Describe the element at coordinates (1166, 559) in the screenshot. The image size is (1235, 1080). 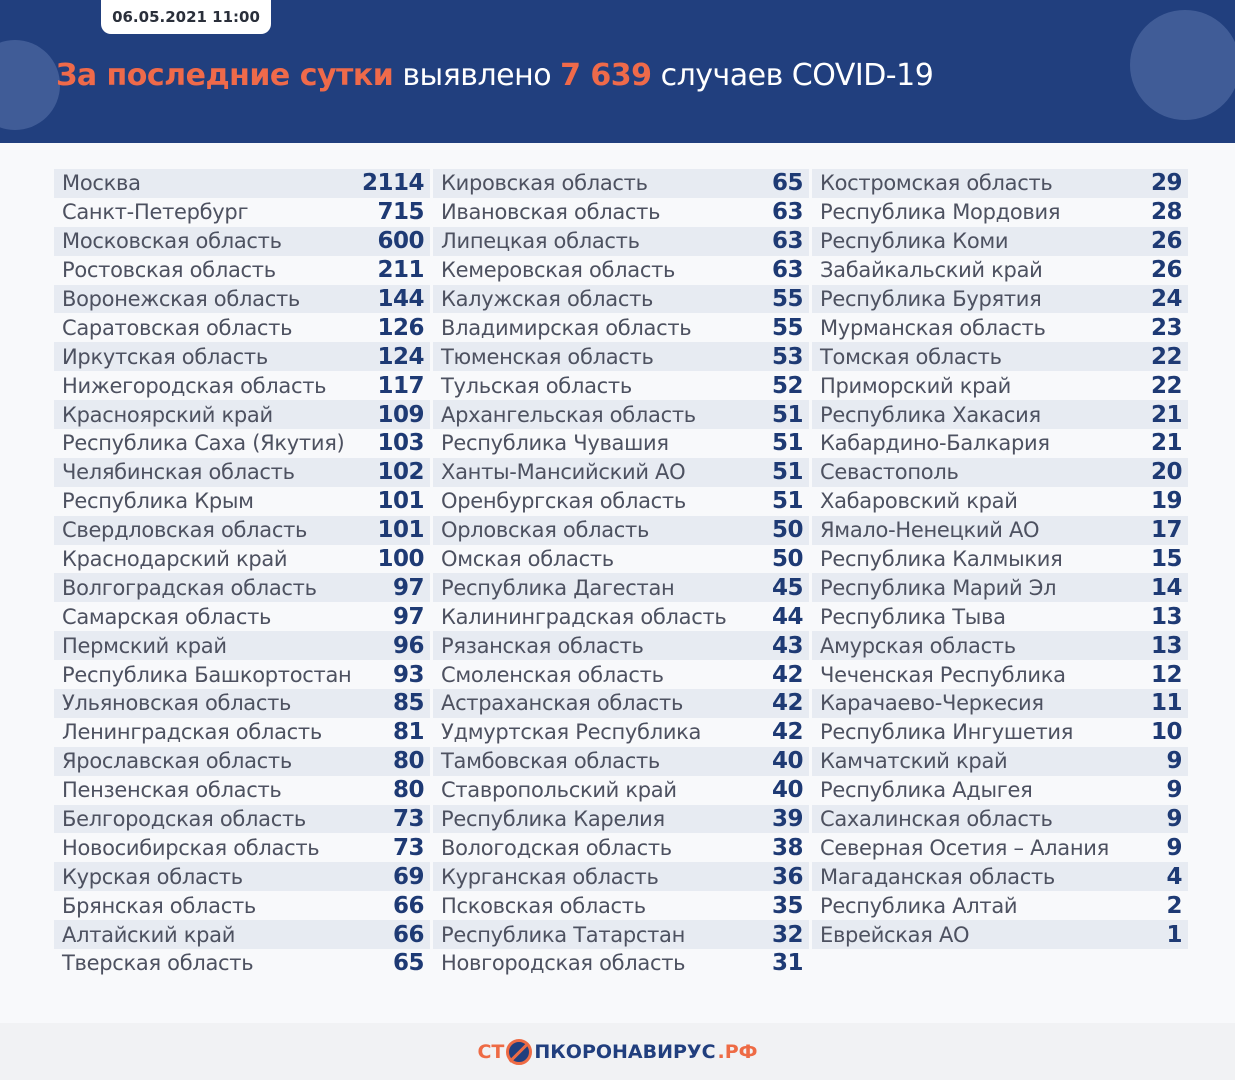
I see `case-count: 15` at that location.